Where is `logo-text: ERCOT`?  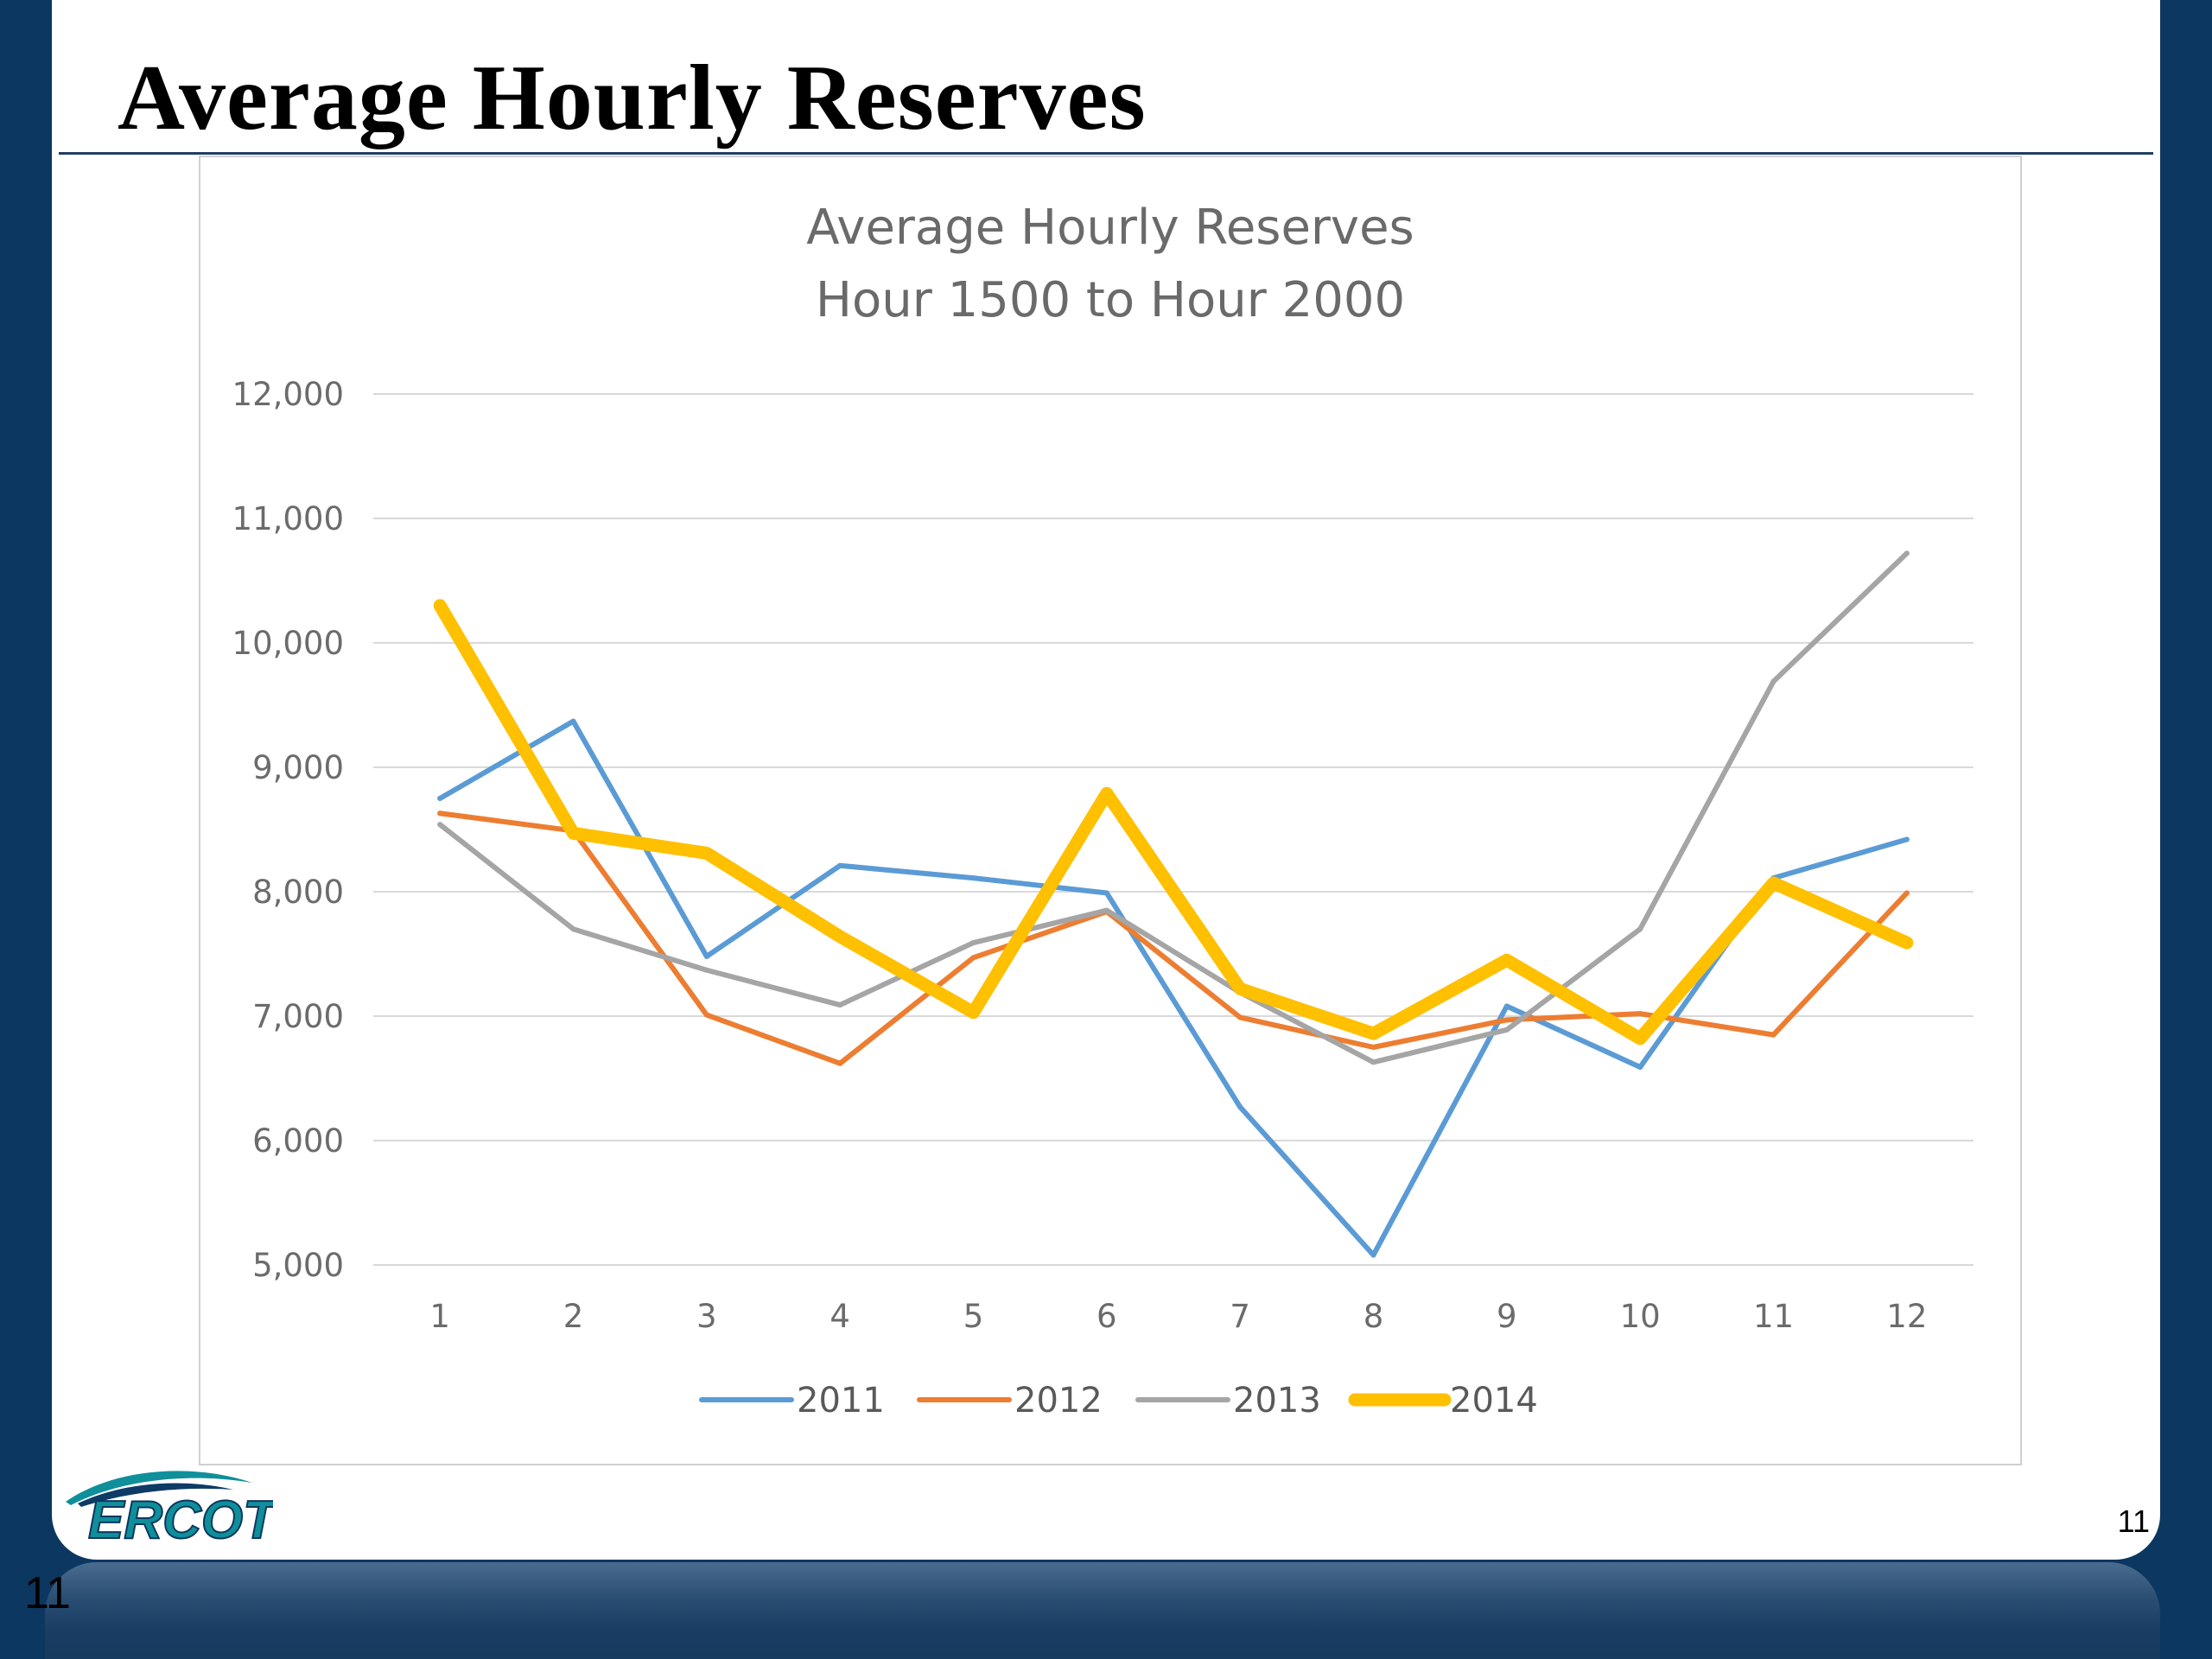 logo-text: ERCOT is located at coordinates (180, 1520).